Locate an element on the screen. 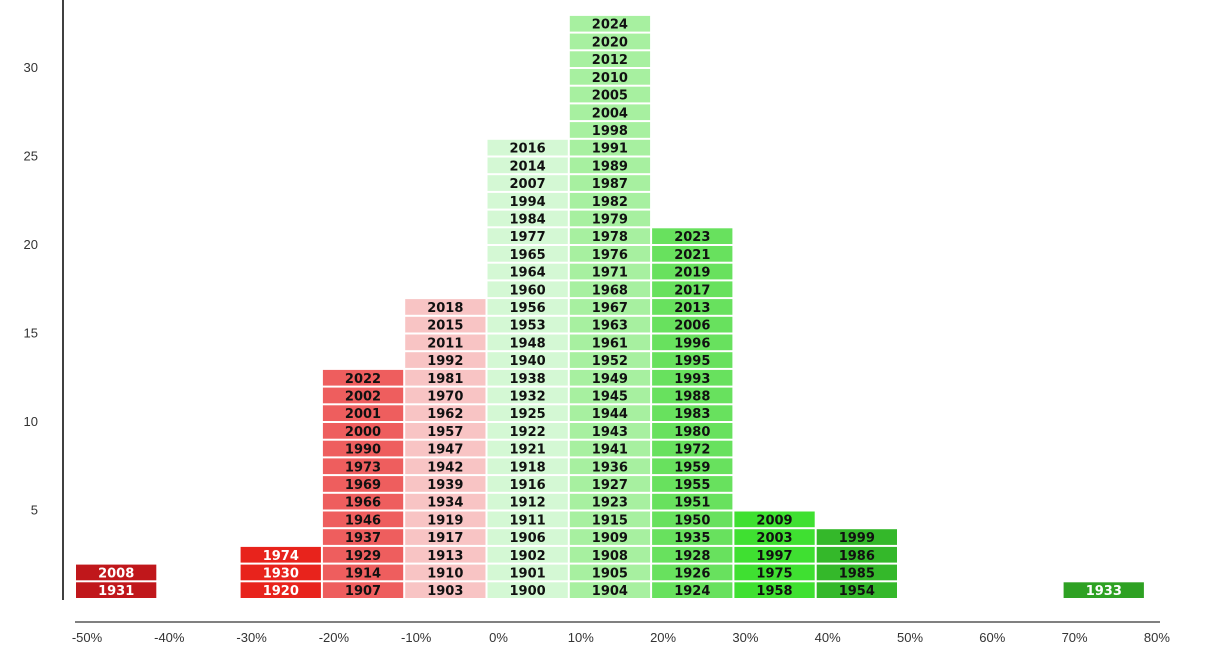 The height and width of the screenshot is (657, 1228). year-label: 1986 is located at coordinates (857, 556).